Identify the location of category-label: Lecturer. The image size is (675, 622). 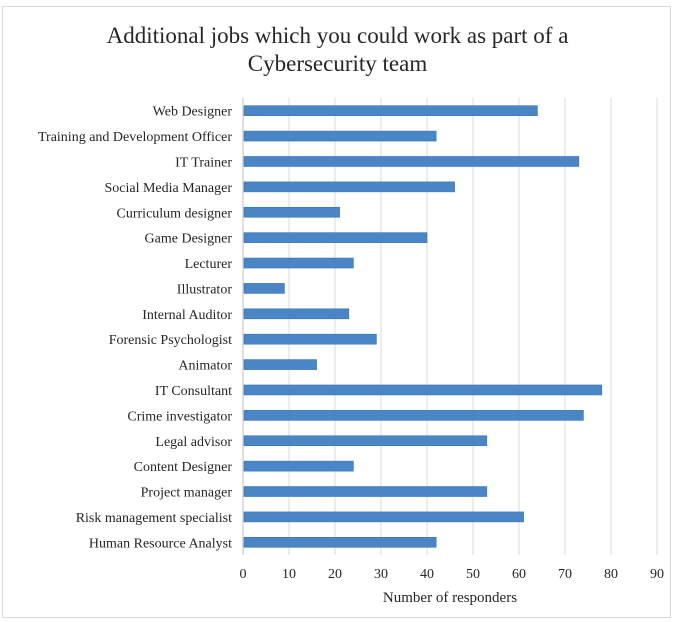
(209, 264).